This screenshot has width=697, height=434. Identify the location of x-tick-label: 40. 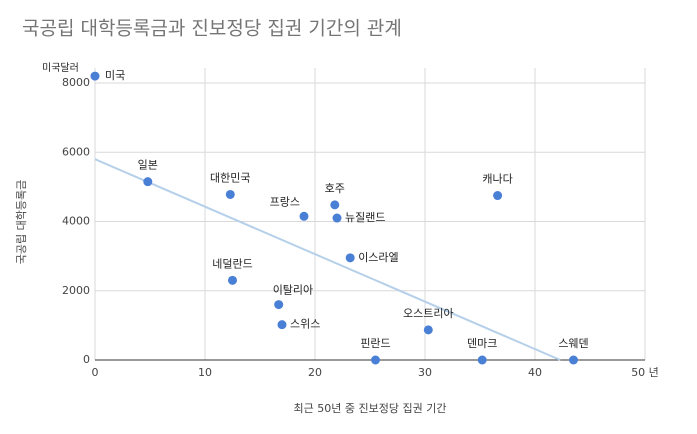
(535, 372).